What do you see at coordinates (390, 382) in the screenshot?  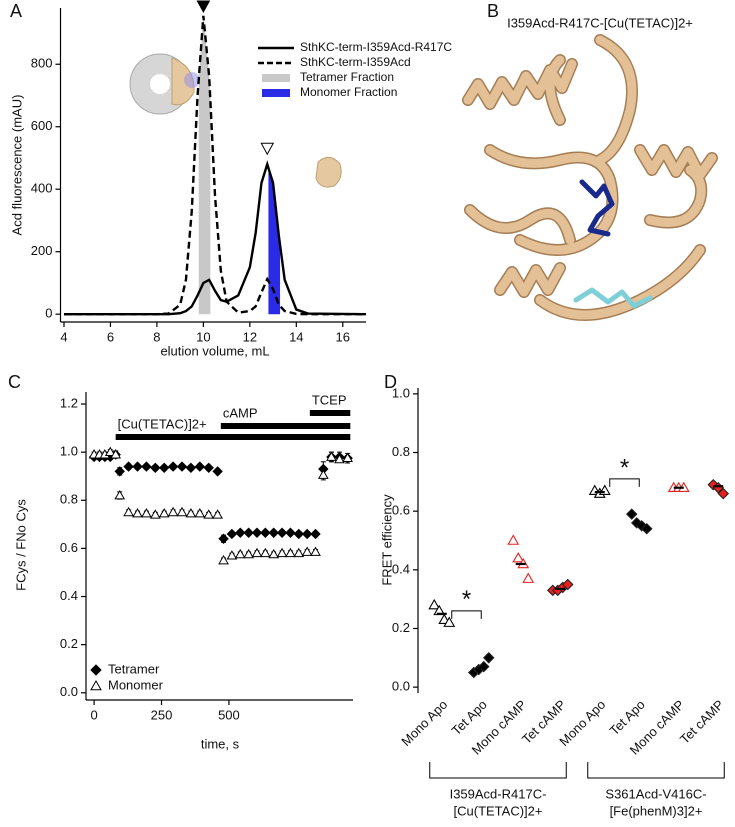 I see `panel-label: D` at bounding box center [390, 382].